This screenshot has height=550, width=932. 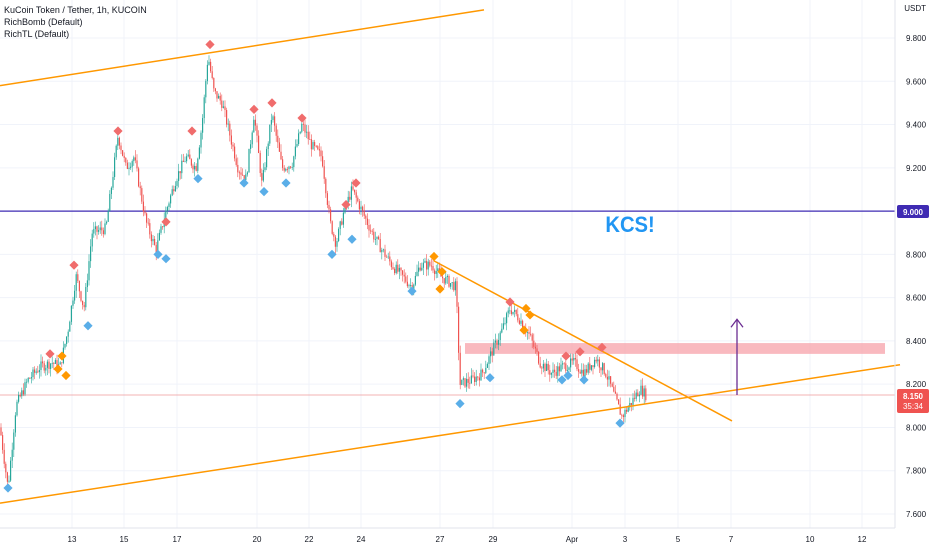 What do you see at coordinates (37, 34) in the screenshot?
I see `indicator-richtl: RichTL (Default)` at bounding box center [37, 34].